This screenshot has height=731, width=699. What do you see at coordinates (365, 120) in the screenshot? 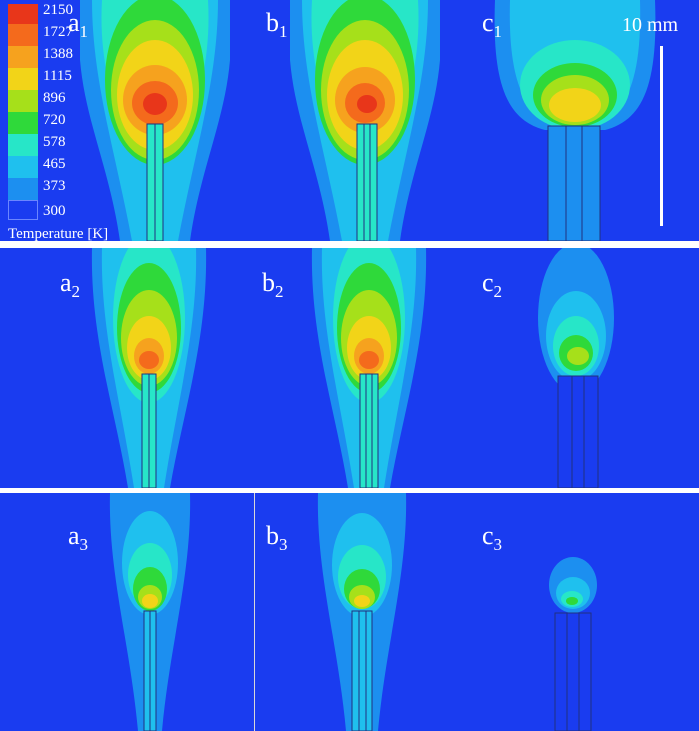
I see `flame-b1` at bounding box center [365, 120].